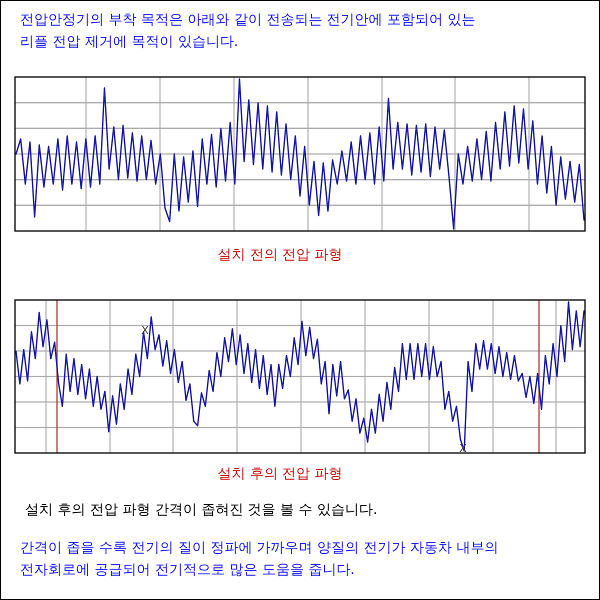  What do you see at coordinates (248, 31) in the screenshot?
I see `chart-title: 전압안정기의 부착 목적은 아래와 같이 전송되는 전기안에 포함되어 있는 리플 전압 제거에 목적이 있습니다.` at bounding box center [248, 31].